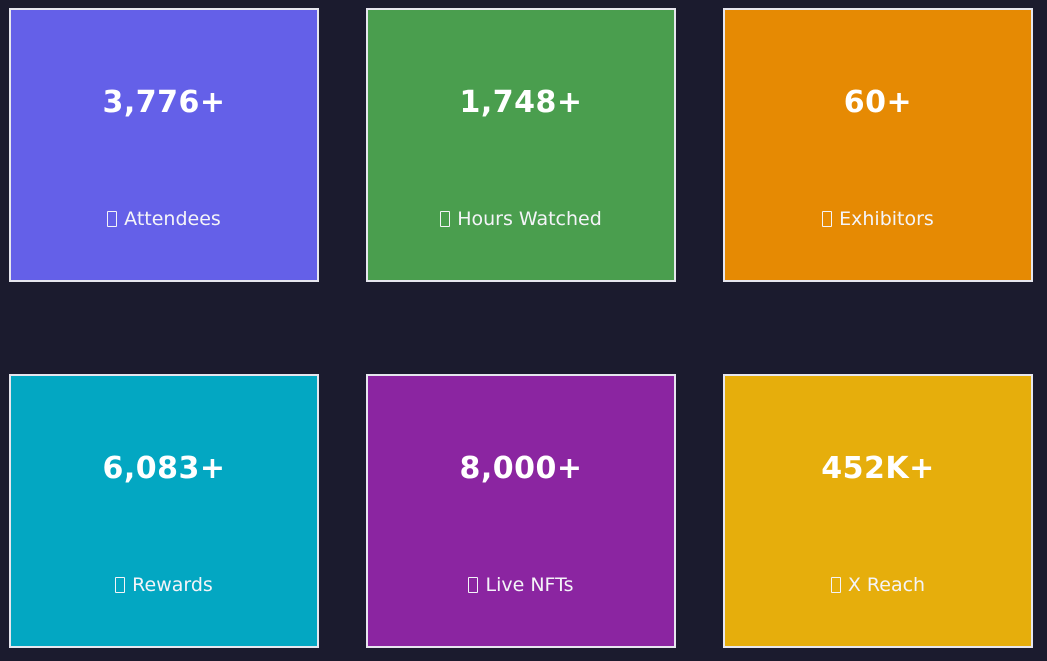 This screenshot has width=1047, height=661. What do you see at coordinates (164, 511) in the screenshot?
I see `stat-card-rewards: 6,083+ Rewards` at bounding box center [164, 511].